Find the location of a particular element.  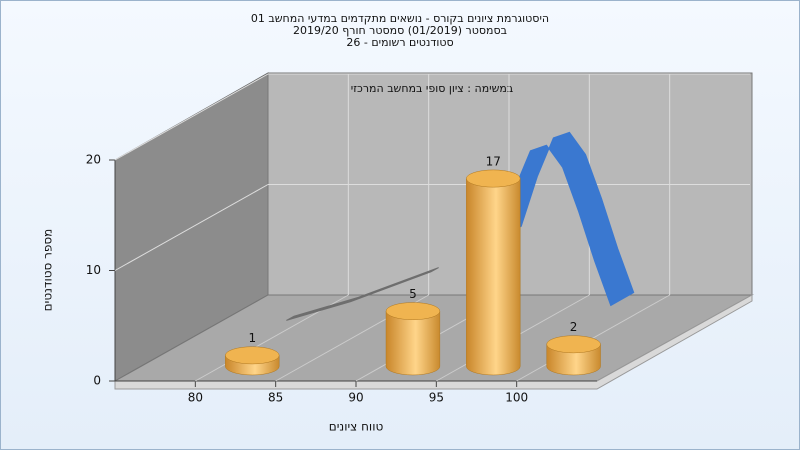

x-tick-label: 100 is located at coordinates (516, 398).